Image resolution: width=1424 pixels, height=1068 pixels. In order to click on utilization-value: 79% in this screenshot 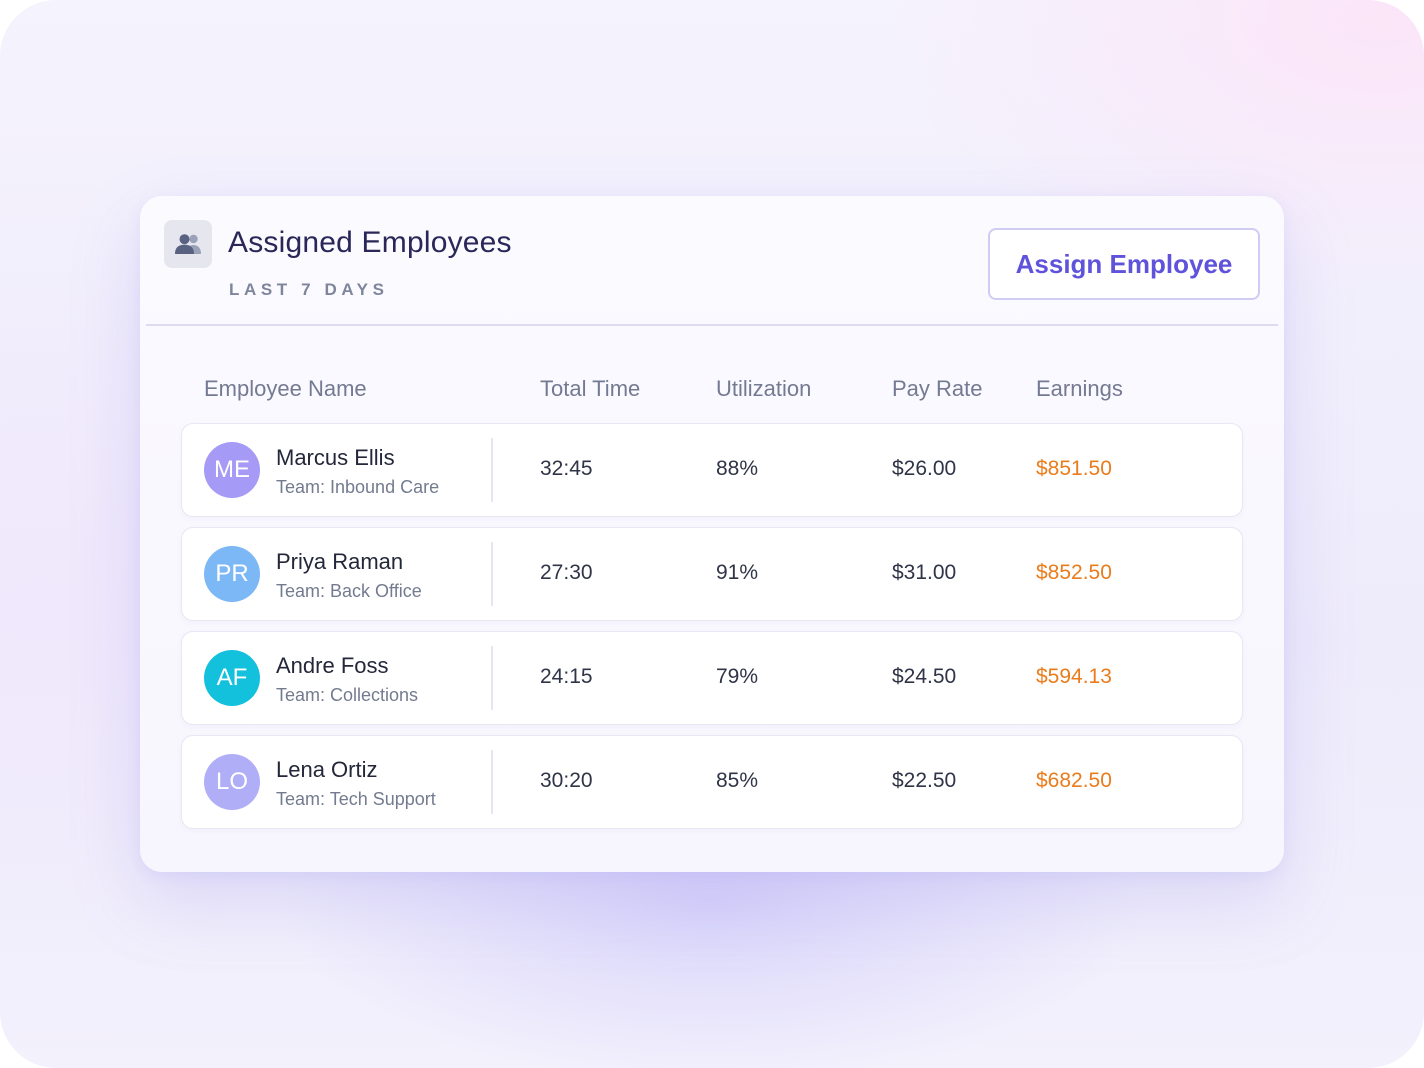, I will do `click(737, 676)`.